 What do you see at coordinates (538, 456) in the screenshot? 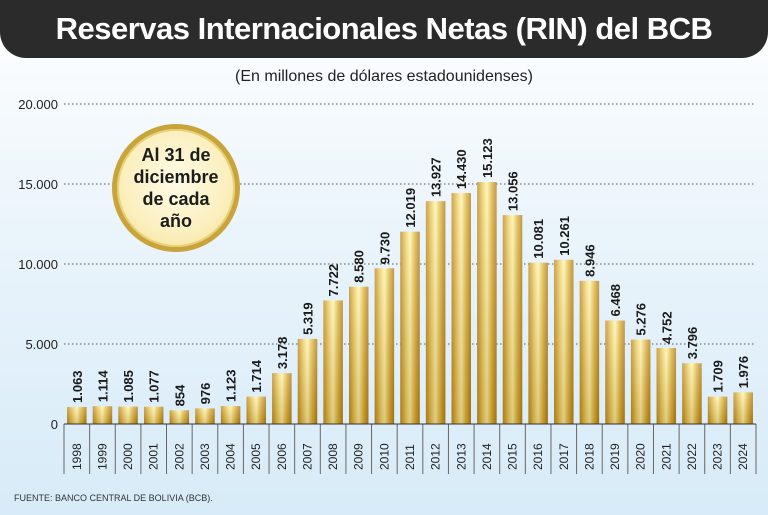
I see `x-tick-label: 2016` at bounding box center [538, 456].